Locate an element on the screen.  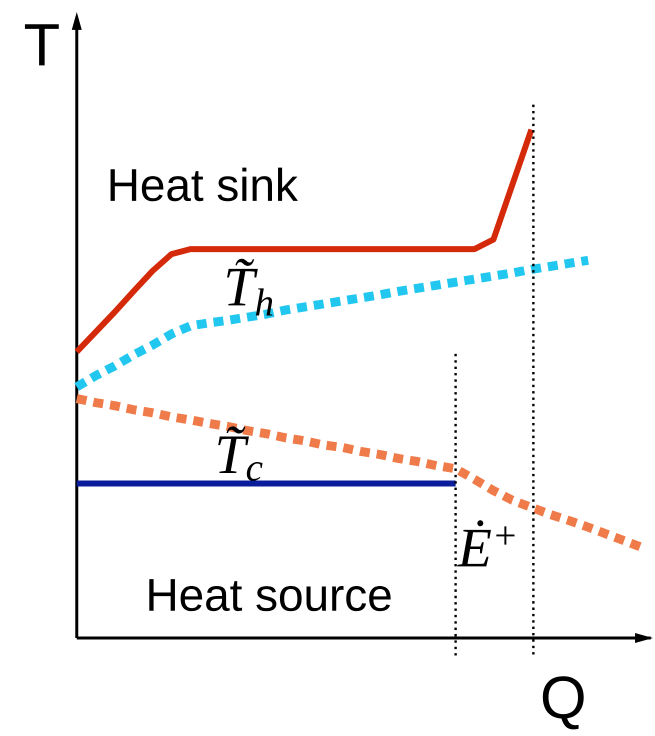
annotation: Heat sink is located at coordinates (204, 185).